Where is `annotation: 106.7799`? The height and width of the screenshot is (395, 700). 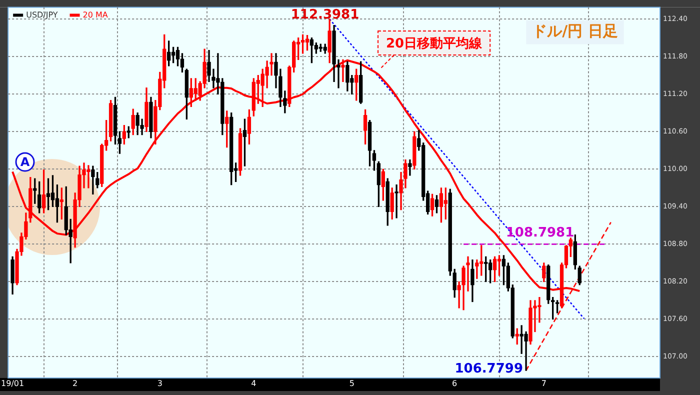 annotation: 106.7799 is located at coordinates (488, 368).